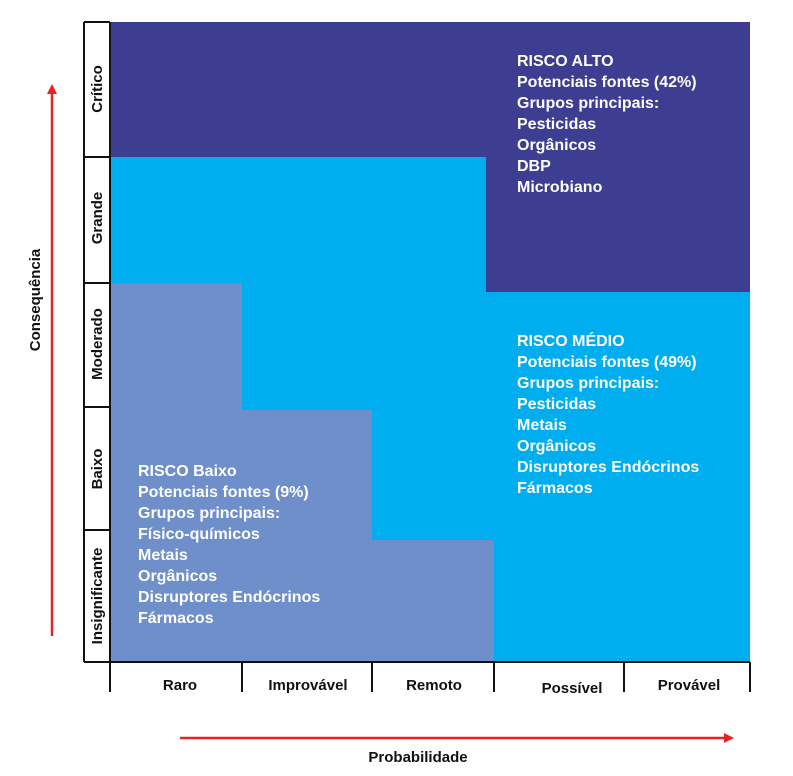 The height and width of the screenshot is (776, 793). What do you see at coordinates (177, 576) in the screenshot?
I see `low-risk-group: Orgânicos` at bounding box center [177, 576].